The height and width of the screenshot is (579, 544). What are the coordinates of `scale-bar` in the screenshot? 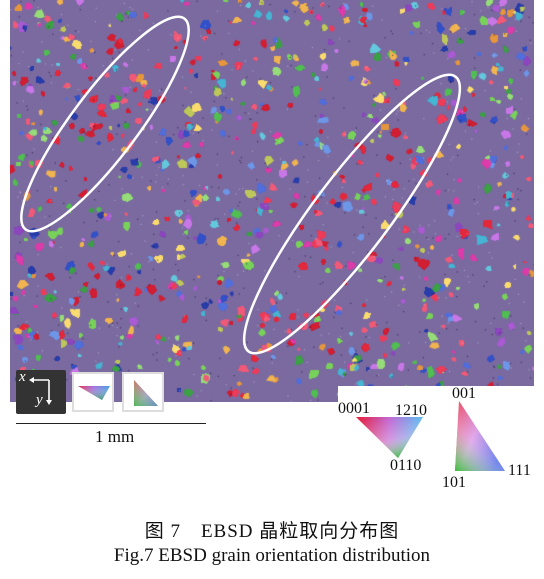 It's located at (111, 423).